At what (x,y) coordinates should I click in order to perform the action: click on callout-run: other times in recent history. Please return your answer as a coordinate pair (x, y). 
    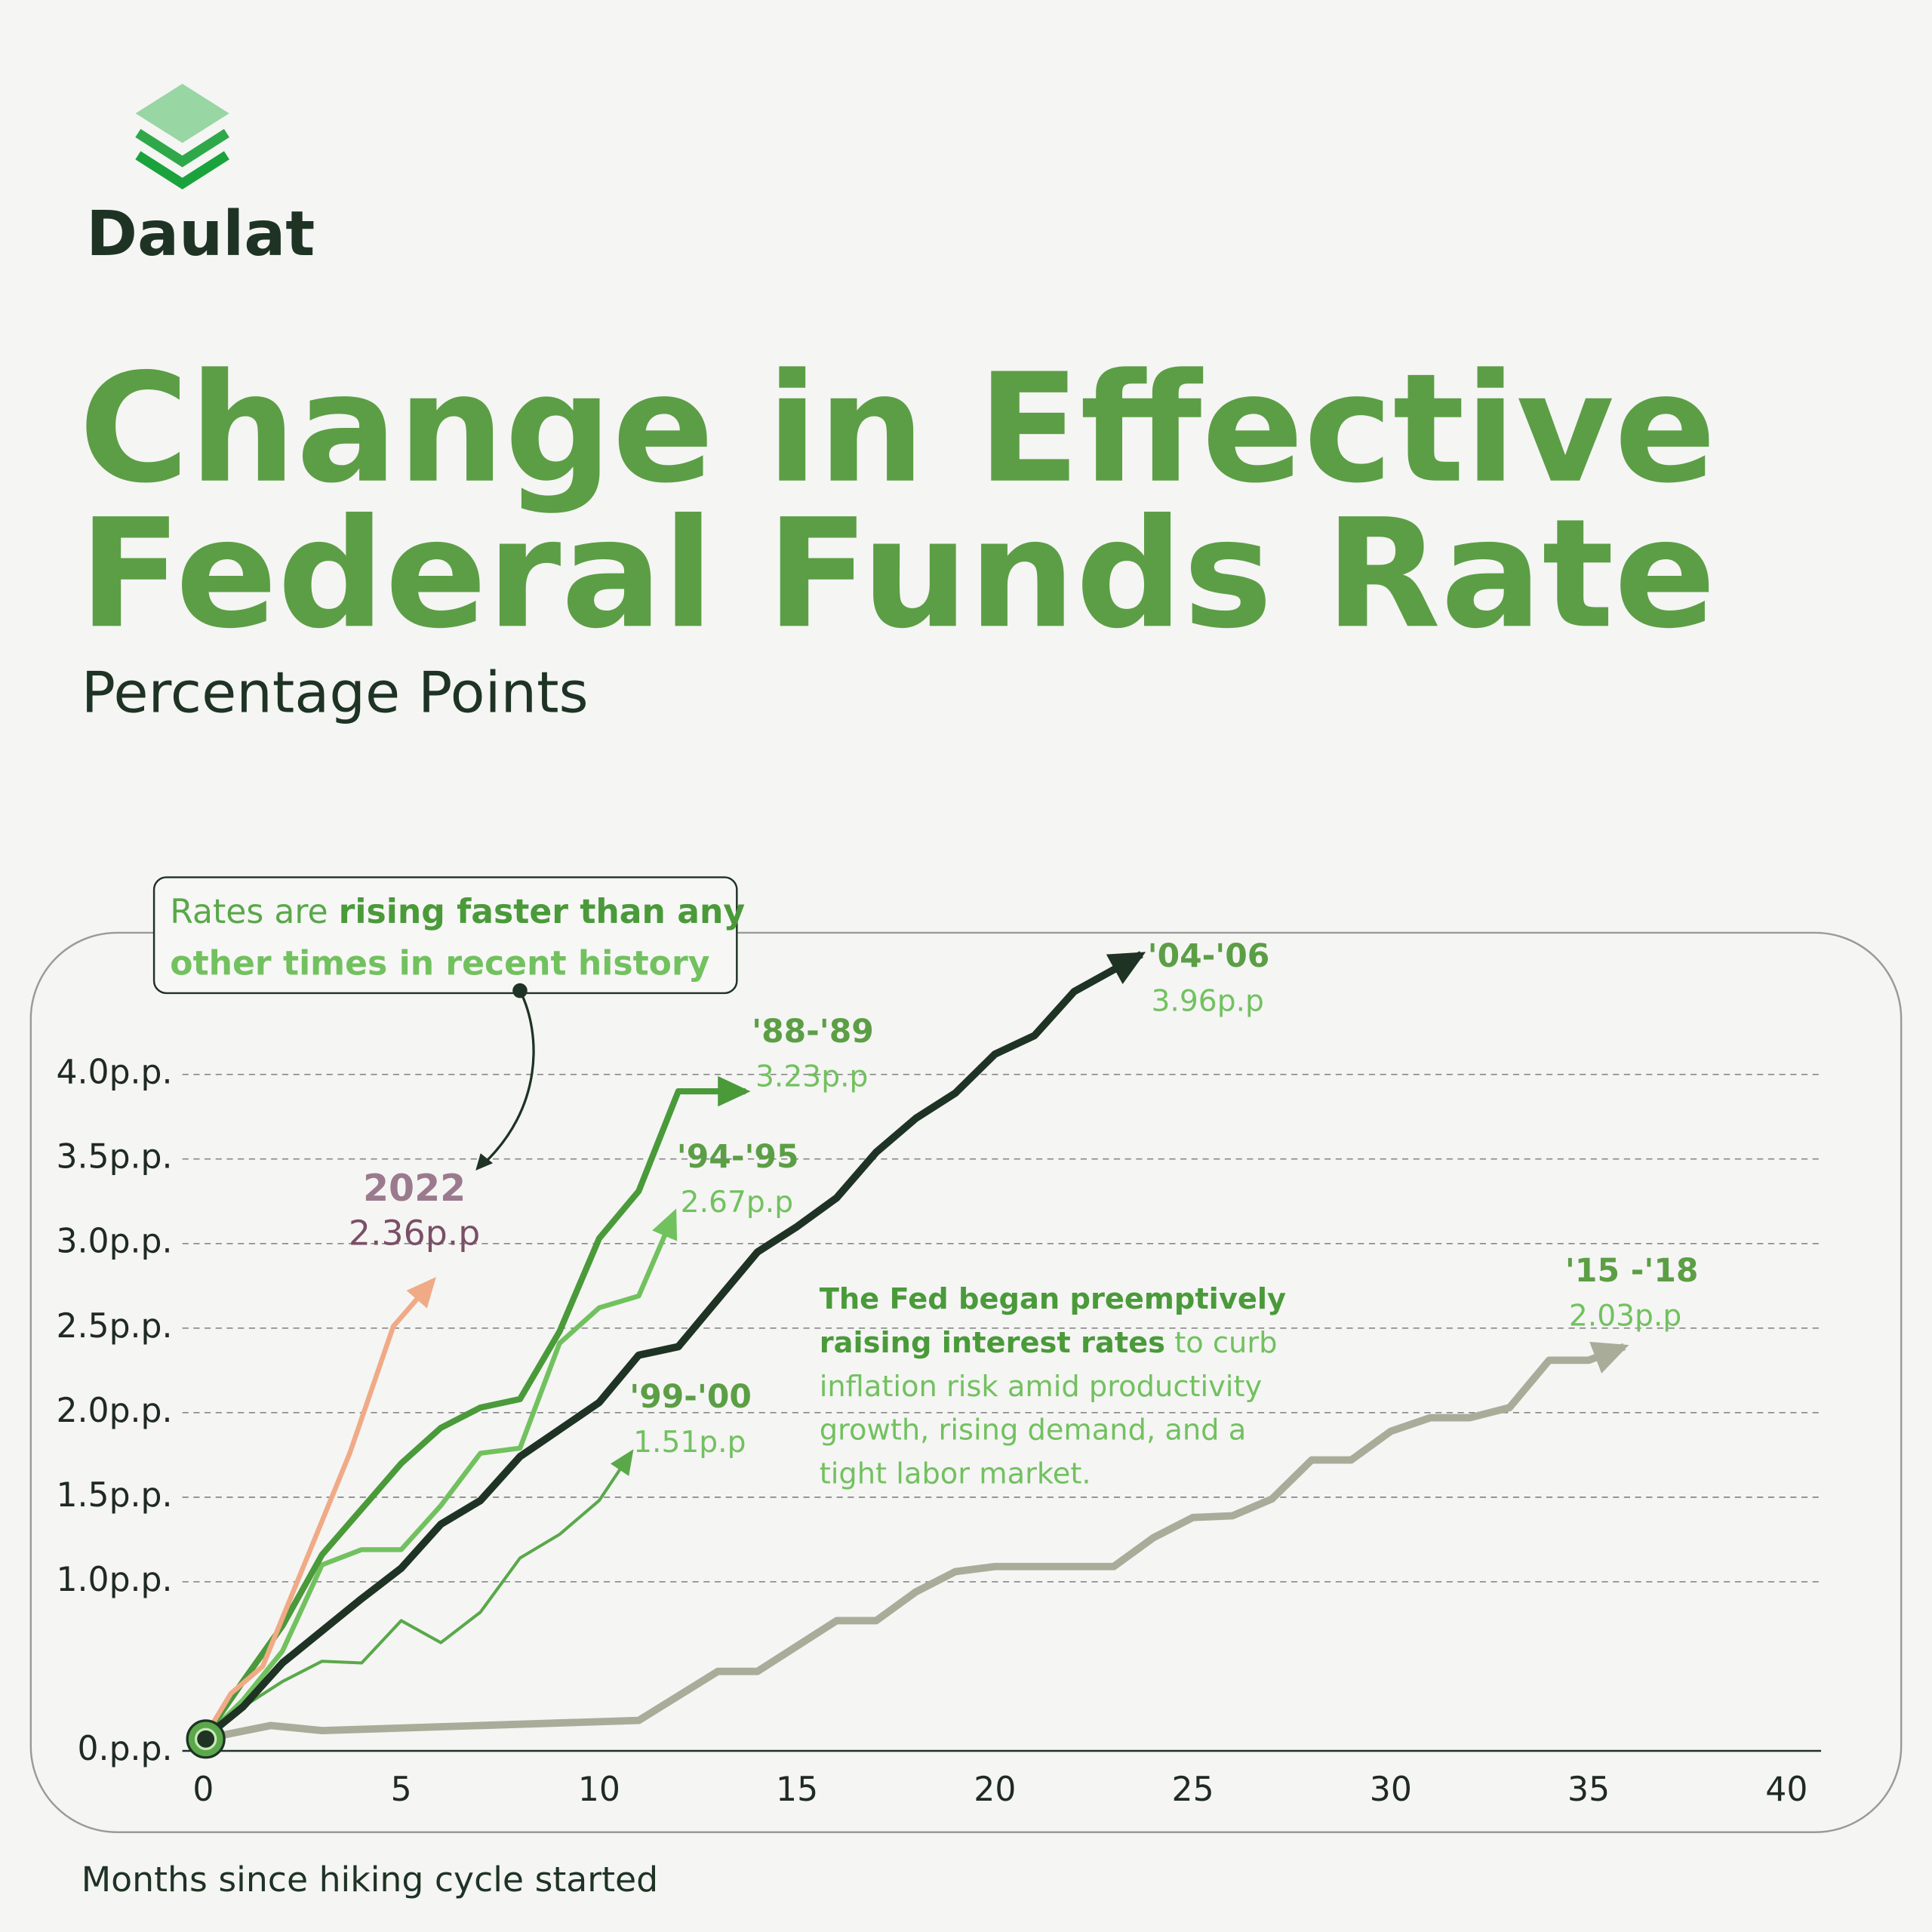
    Looking at the image, I should click on (439, 963).